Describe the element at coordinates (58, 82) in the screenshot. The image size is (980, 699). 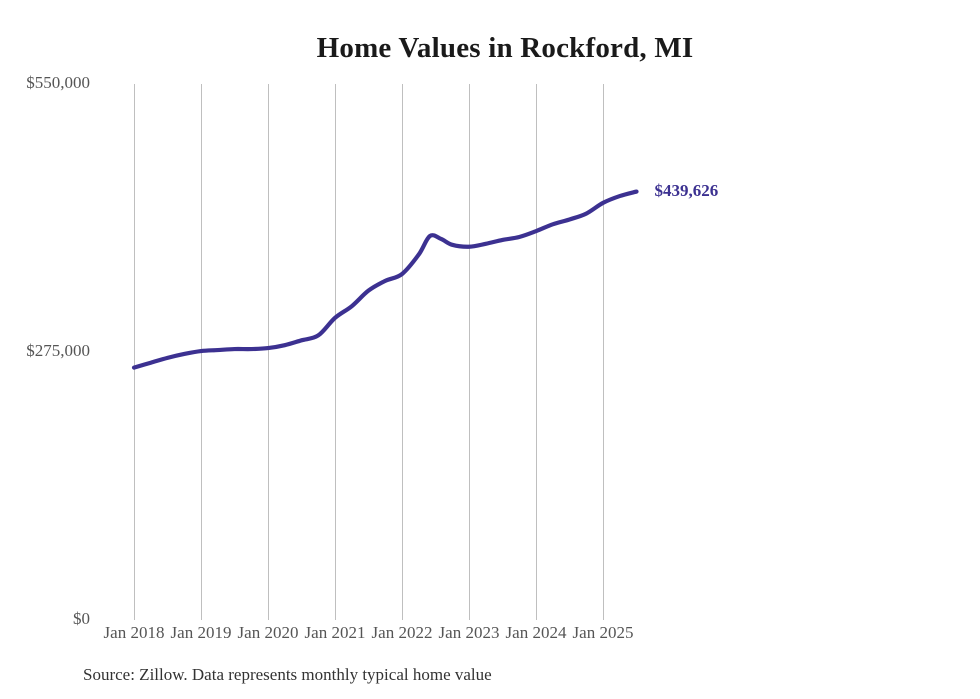
I see `y-axis-tick-label: $550,000` at that location.